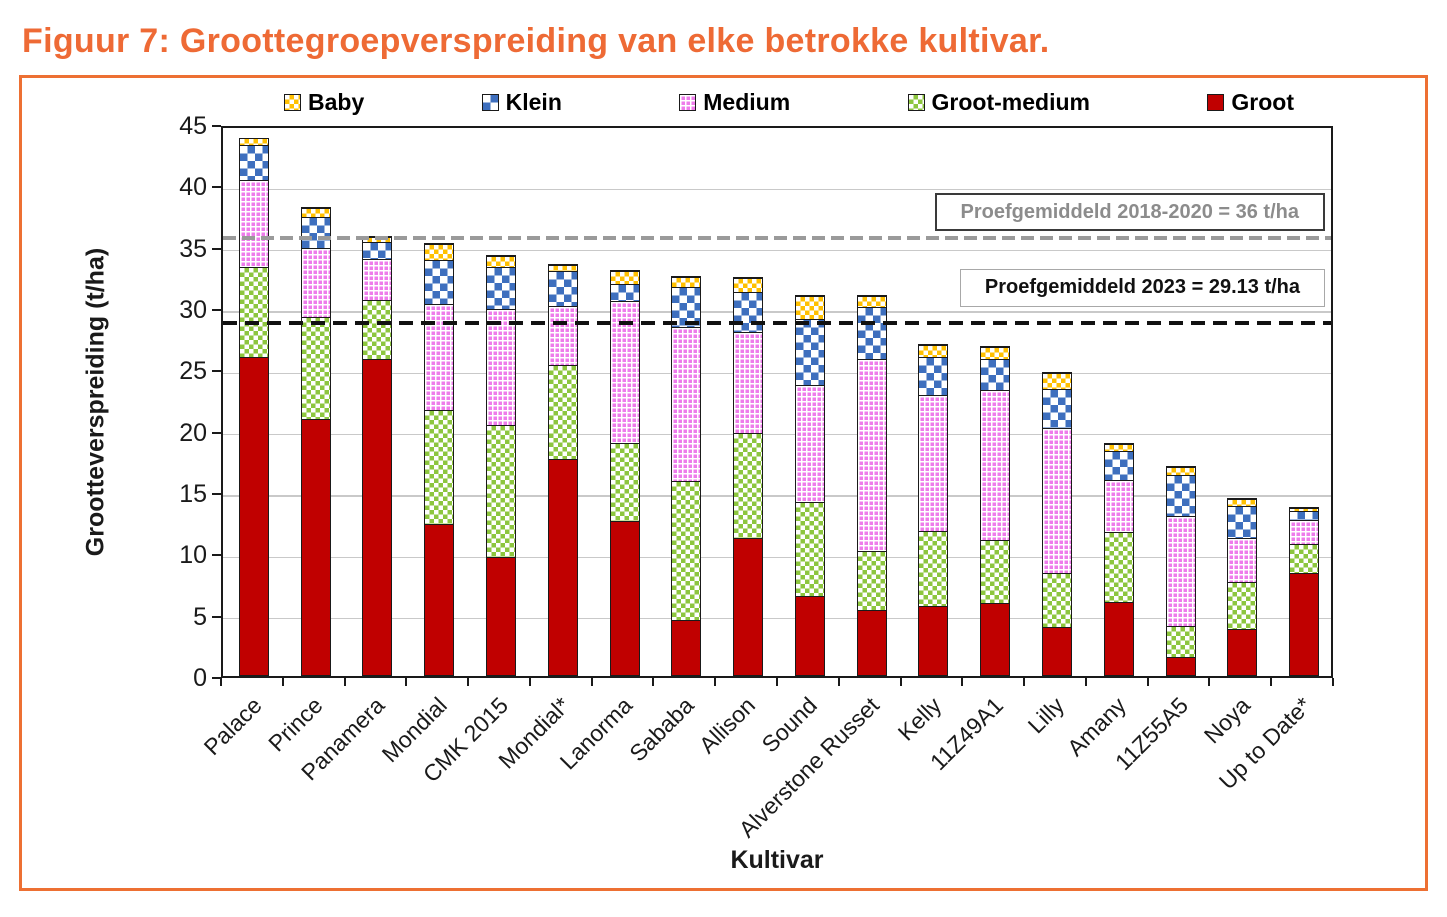  What do you see at coordinates (1250, 102) in the screenshot?
I see `legend-item-groot: Groot` at bounding box center [1250, 102].